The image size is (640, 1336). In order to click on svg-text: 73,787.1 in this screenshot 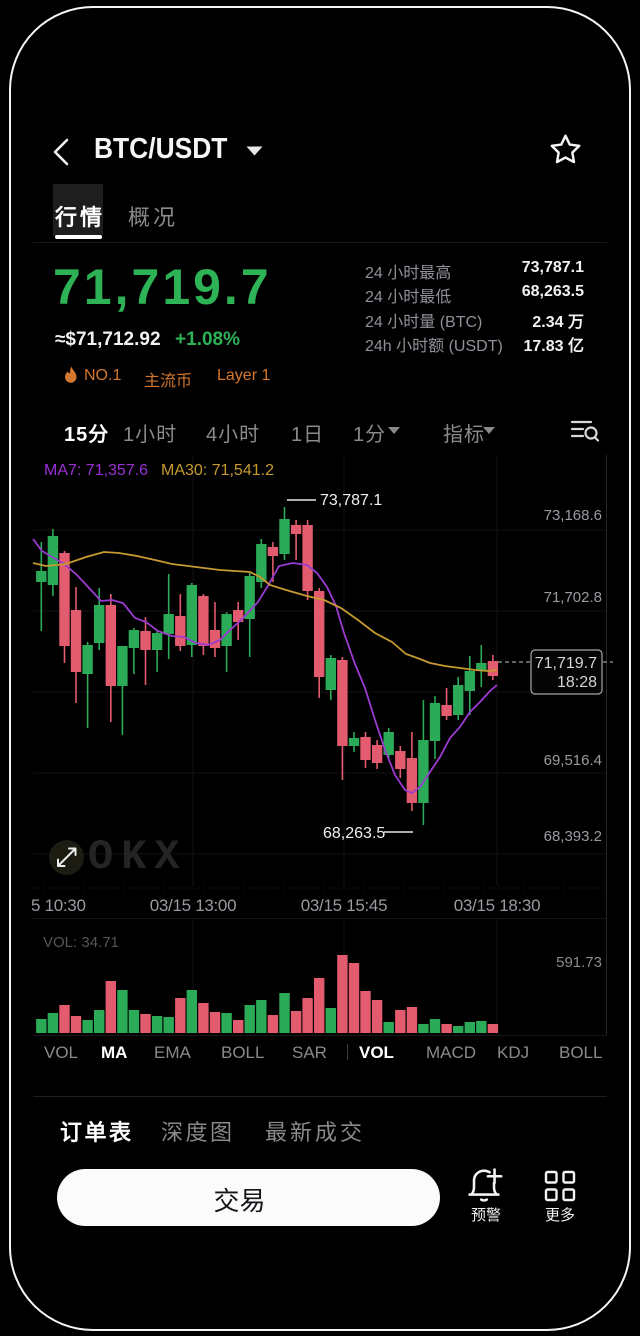, I will do `click(351, 500)`.